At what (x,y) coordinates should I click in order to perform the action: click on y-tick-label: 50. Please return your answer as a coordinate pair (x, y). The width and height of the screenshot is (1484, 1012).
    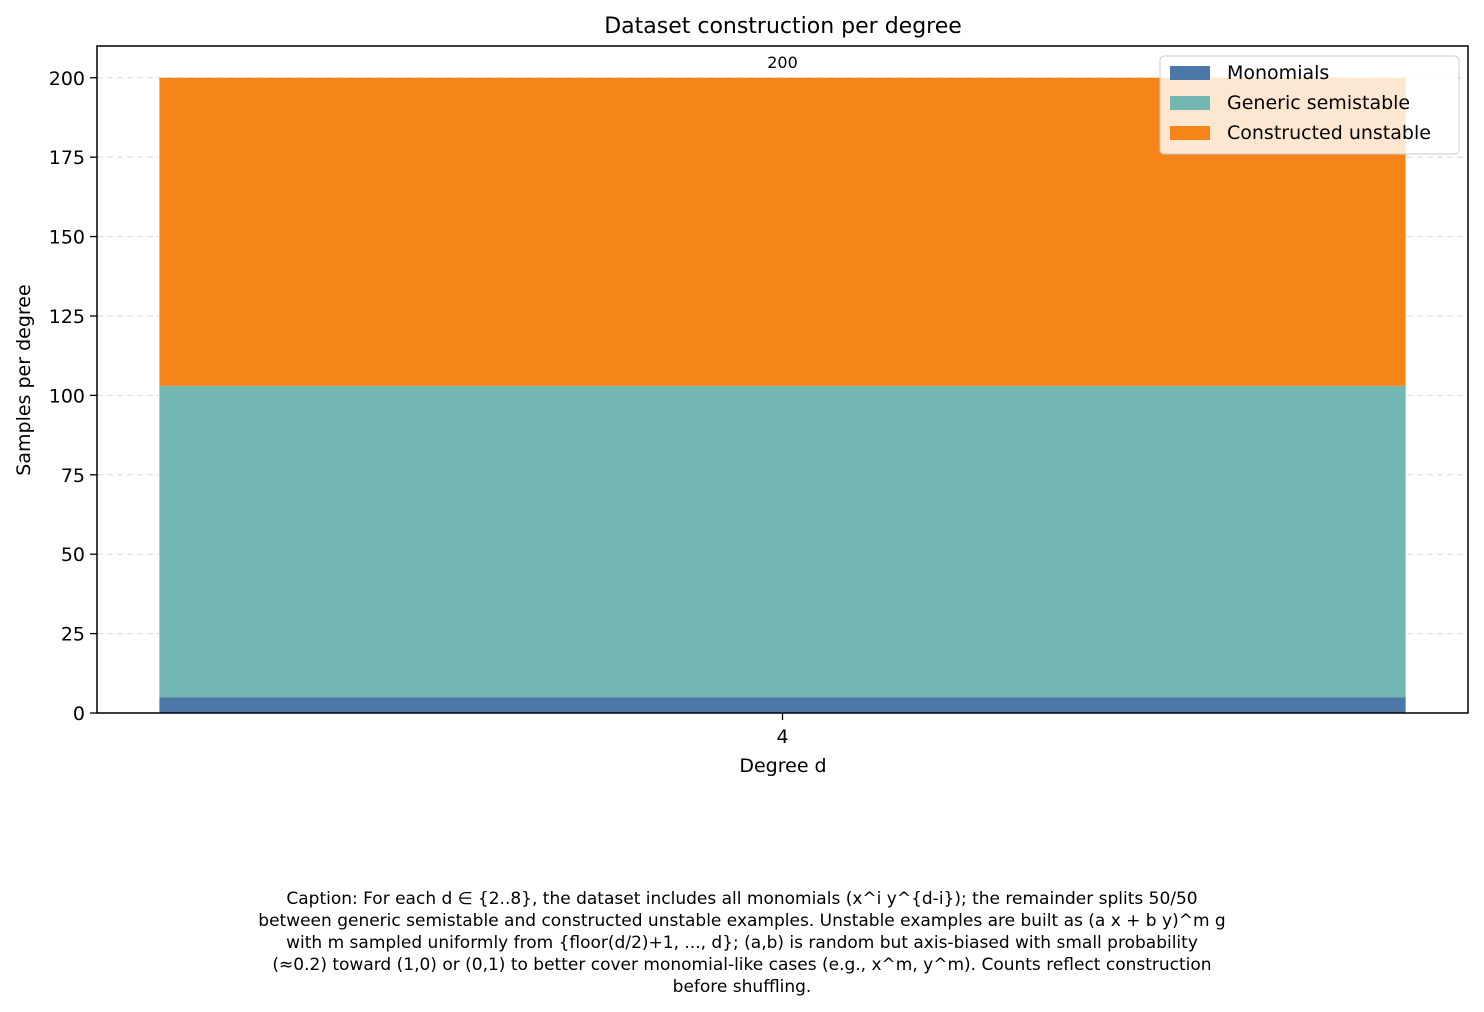
    Looking at the image, I should click on (73, 555).